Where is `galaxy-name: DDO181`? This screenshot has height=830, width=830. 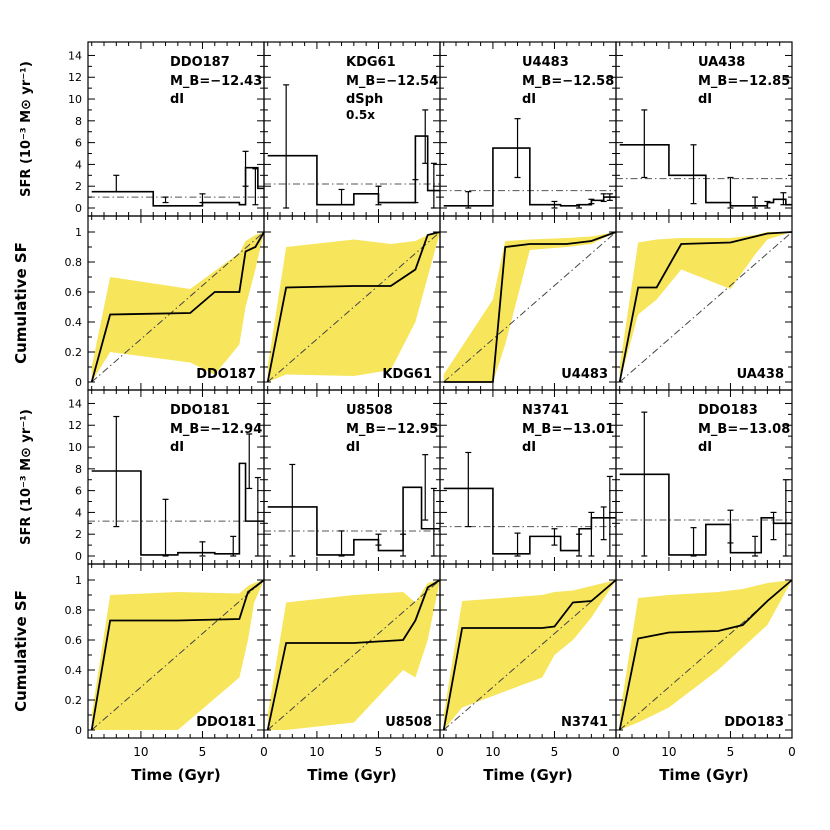 galaxy-name: DDO181 is located at coordinates (226, 722).